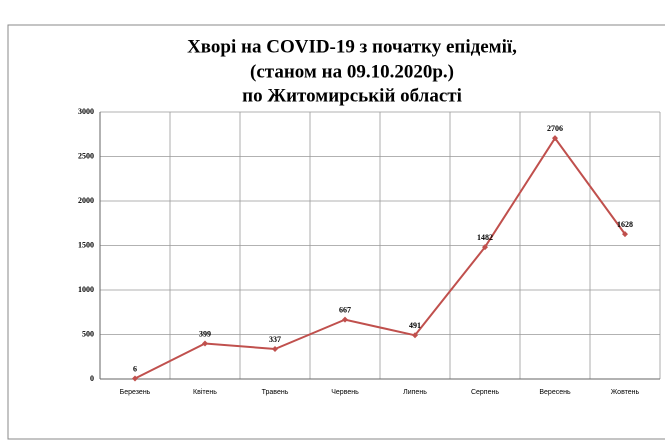  I want to click on x-tick-label: Жовтень, so click(625, 392).